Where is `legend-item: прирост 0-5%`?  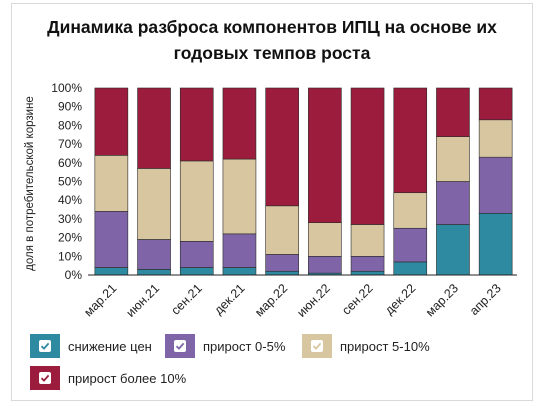 legend-item: прирост 0-5% is located at coordinates (225, 346).